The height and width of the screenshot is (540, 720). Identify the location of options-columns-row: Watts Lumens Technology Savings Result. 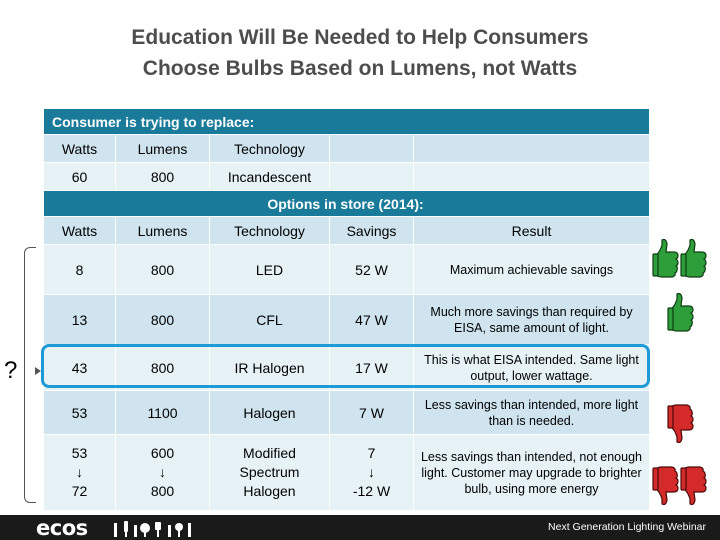
(346, 230).